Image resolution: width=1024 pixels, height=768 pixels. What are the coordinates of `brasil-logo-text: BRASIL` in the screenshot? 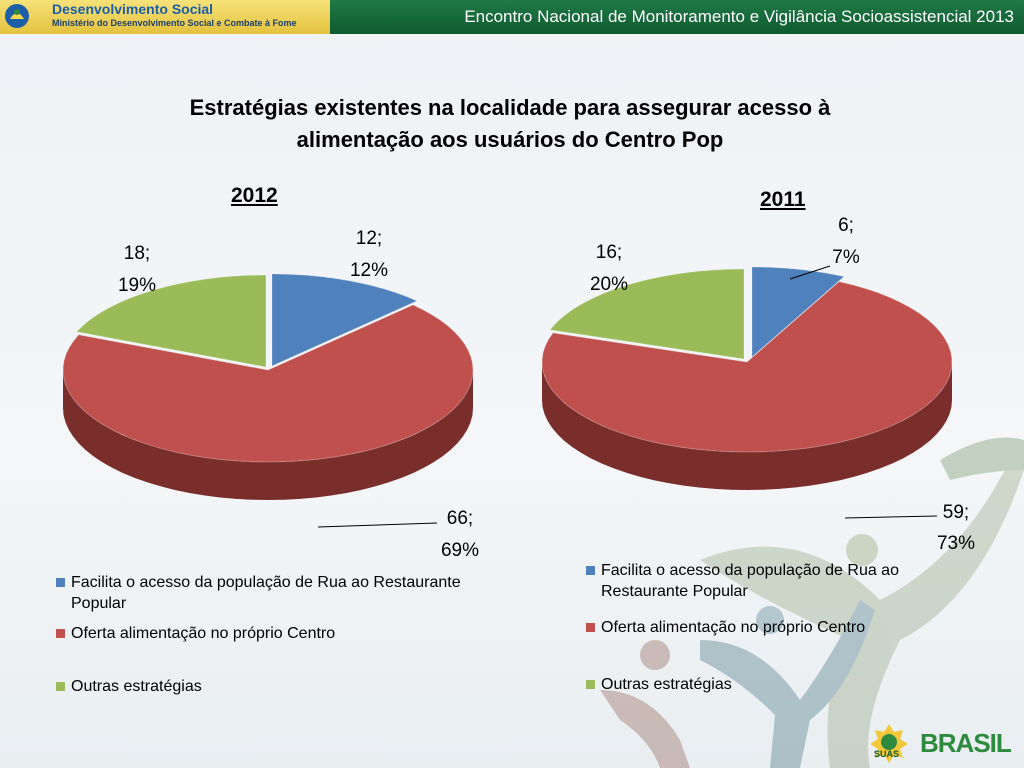 It's located at (966, 743).